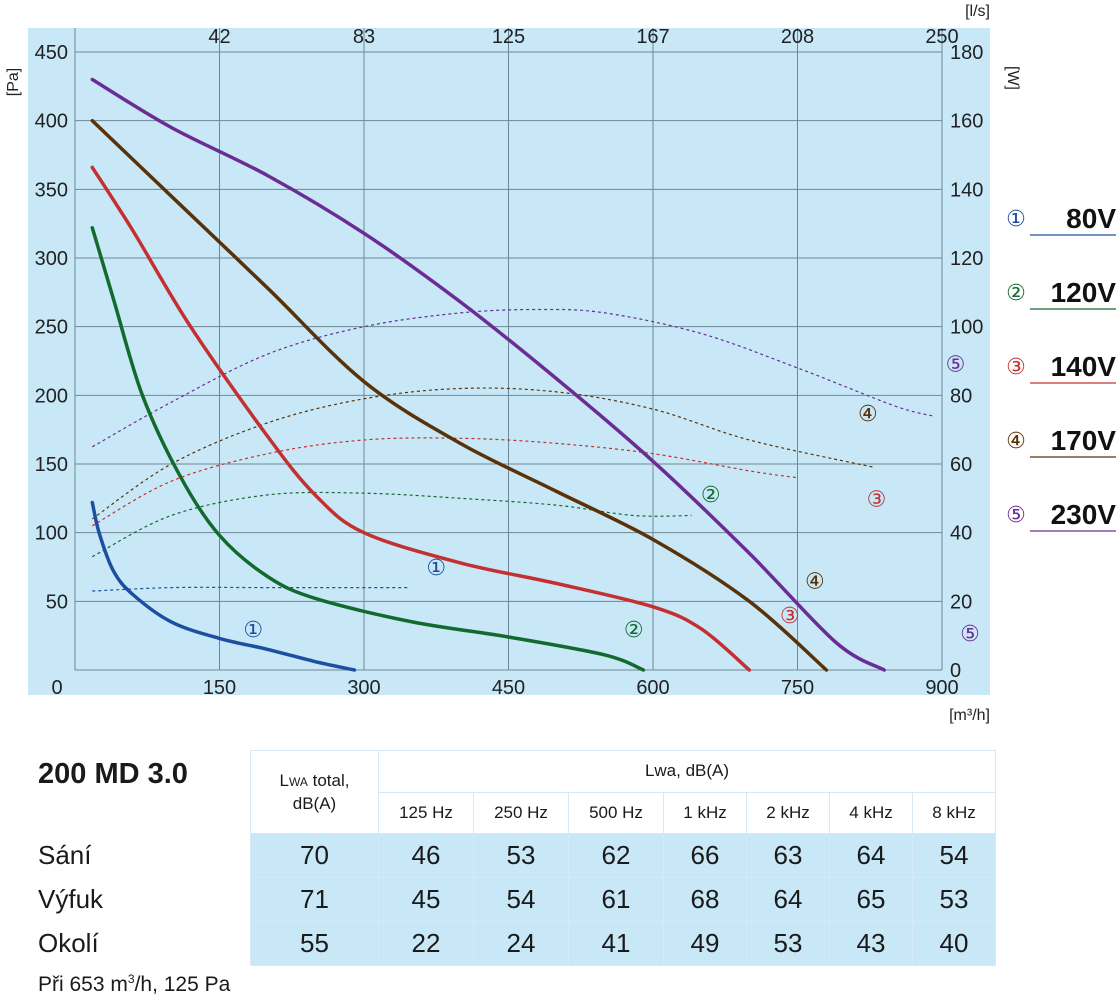 Image resolution: width=1120 pixels, height=1000 pixels. What do you see at coordinates (961, 534) in the screenshot?
I see `y2-tick-label: 40` at bounding box center [961, 534].